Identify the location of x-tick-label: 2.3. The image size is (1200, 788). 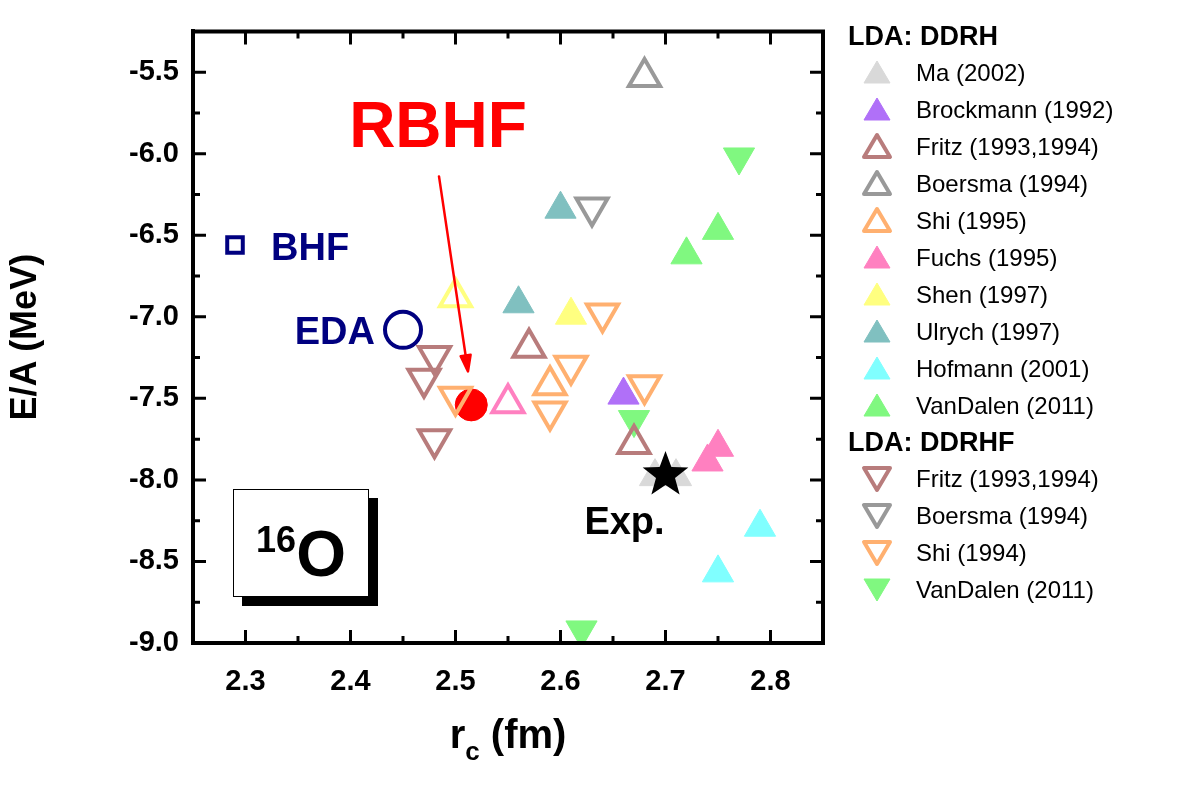
(245, 680).